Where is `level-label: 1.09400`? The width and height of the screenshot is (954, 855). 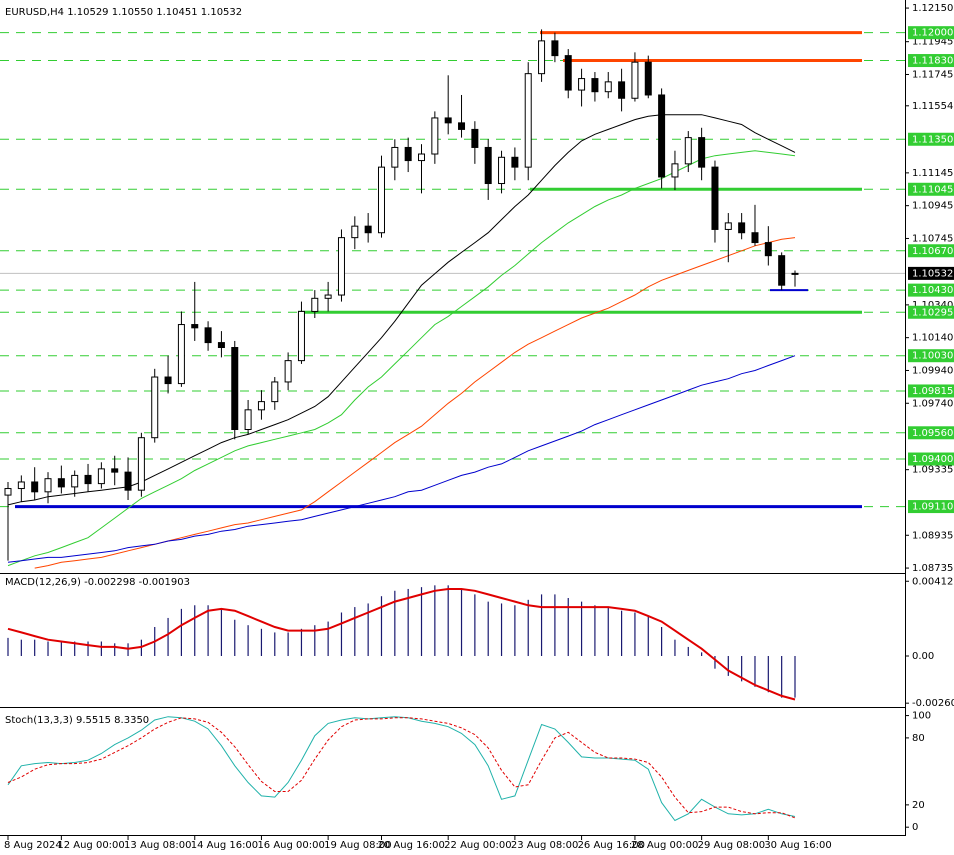
level-label: 1.09400 is located at coordinates (932, 459).